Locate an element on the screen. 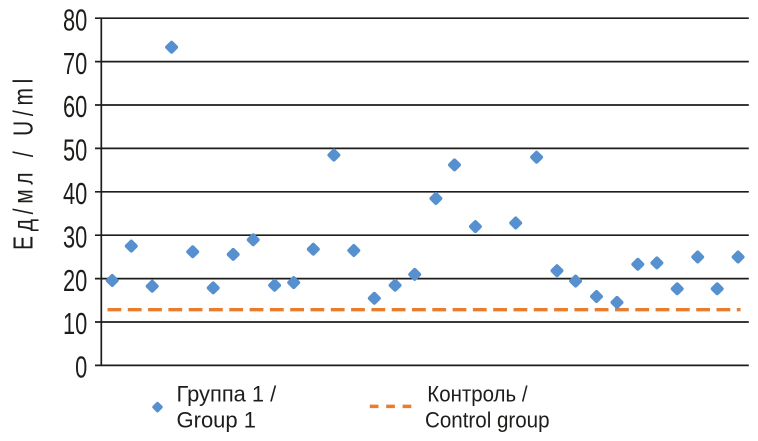 Image resolution: width=758 pixels, height=441 pixels. svg-text: 30 is located at coordinates (75, 237).